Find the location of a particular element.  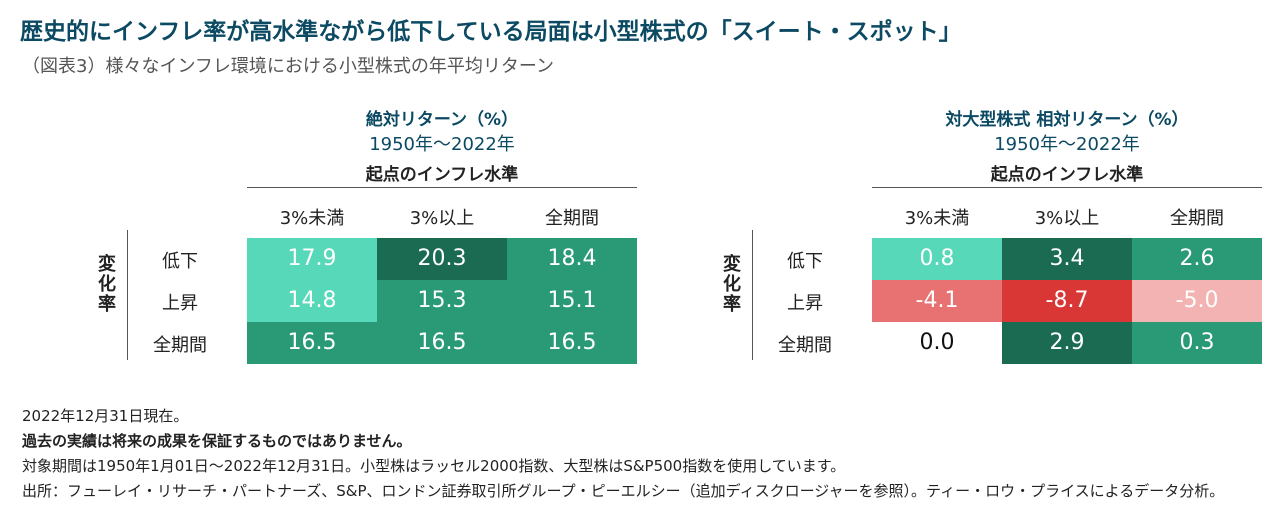

table-title: 対大型株式 相対リターン（%） is located at coordinates (1067, 120).